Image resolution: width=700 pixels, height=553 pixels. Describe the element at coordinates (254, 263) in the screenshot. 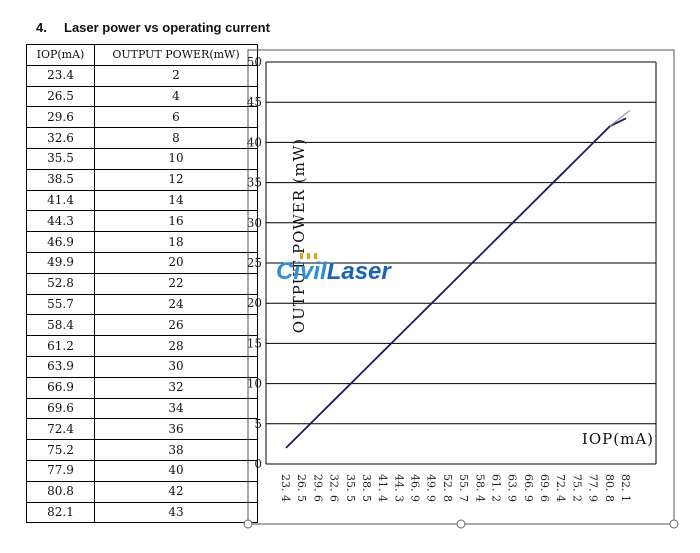

I see `y-tick-label: 25` at that location.